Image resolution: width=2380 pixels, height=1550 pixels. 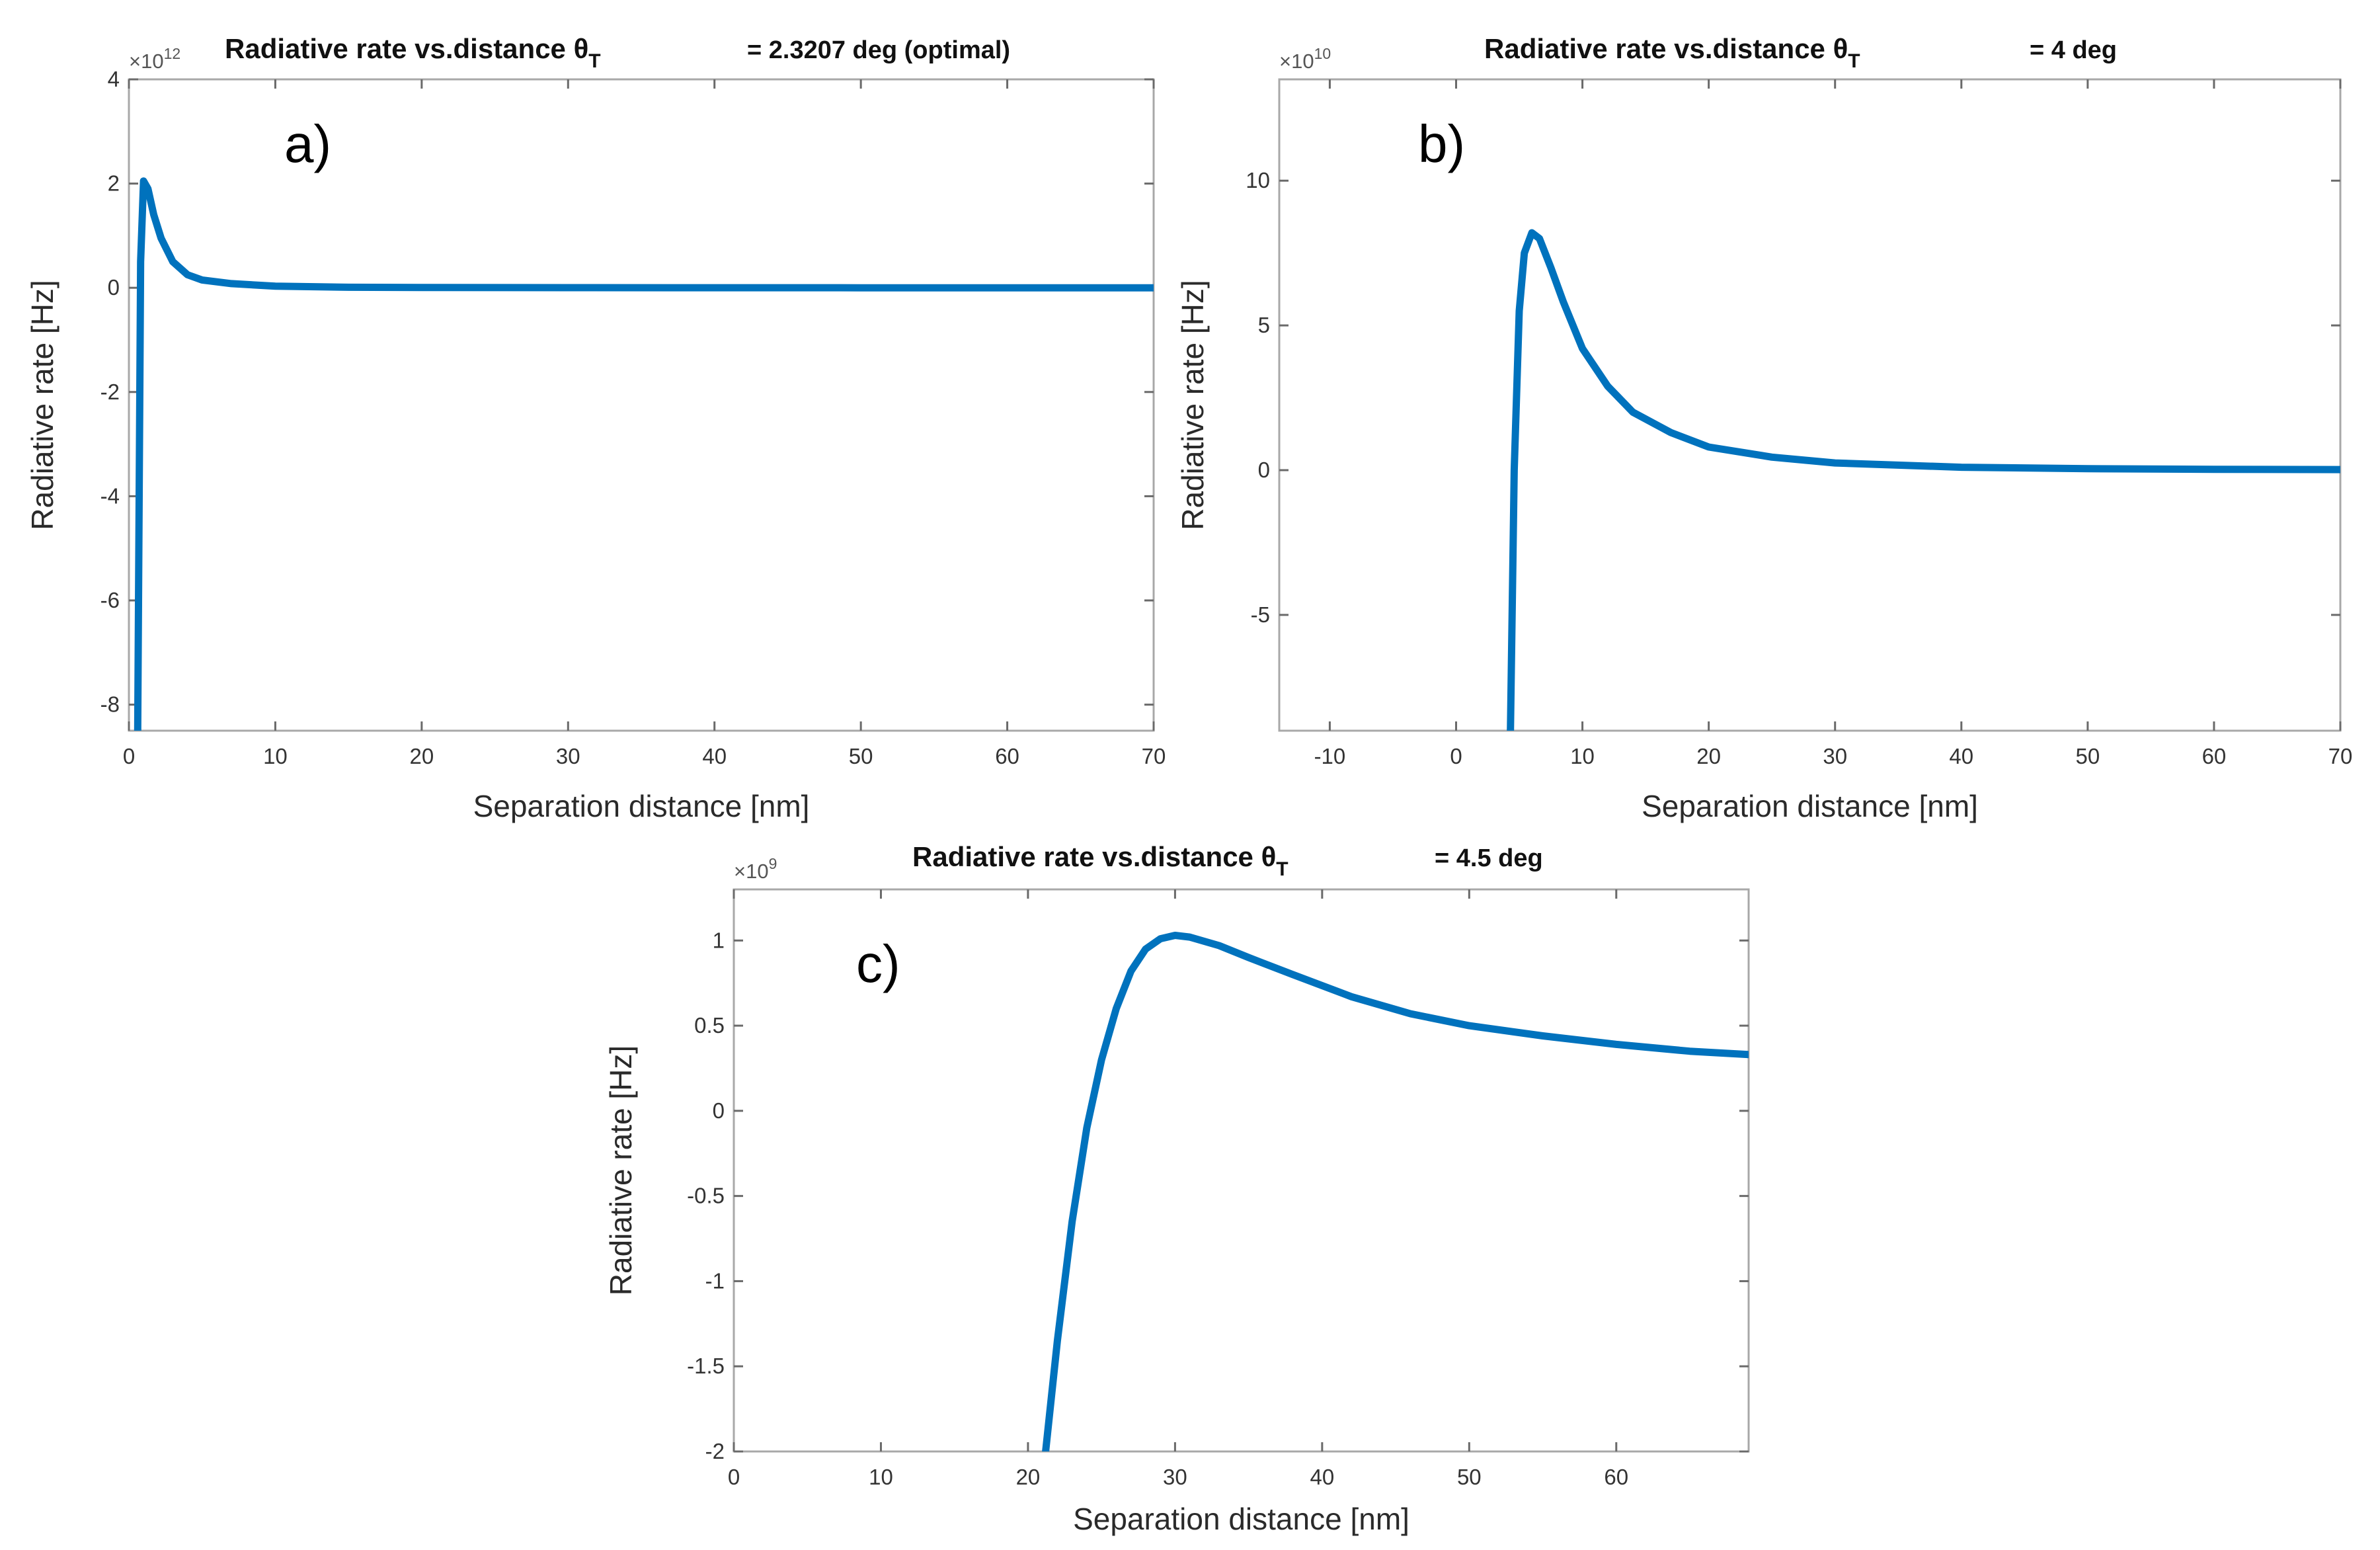 What do you see at coordinates (110, 495) in the screenshot?
I see `y-tick-label: -4` at bounding box center [110, 495].